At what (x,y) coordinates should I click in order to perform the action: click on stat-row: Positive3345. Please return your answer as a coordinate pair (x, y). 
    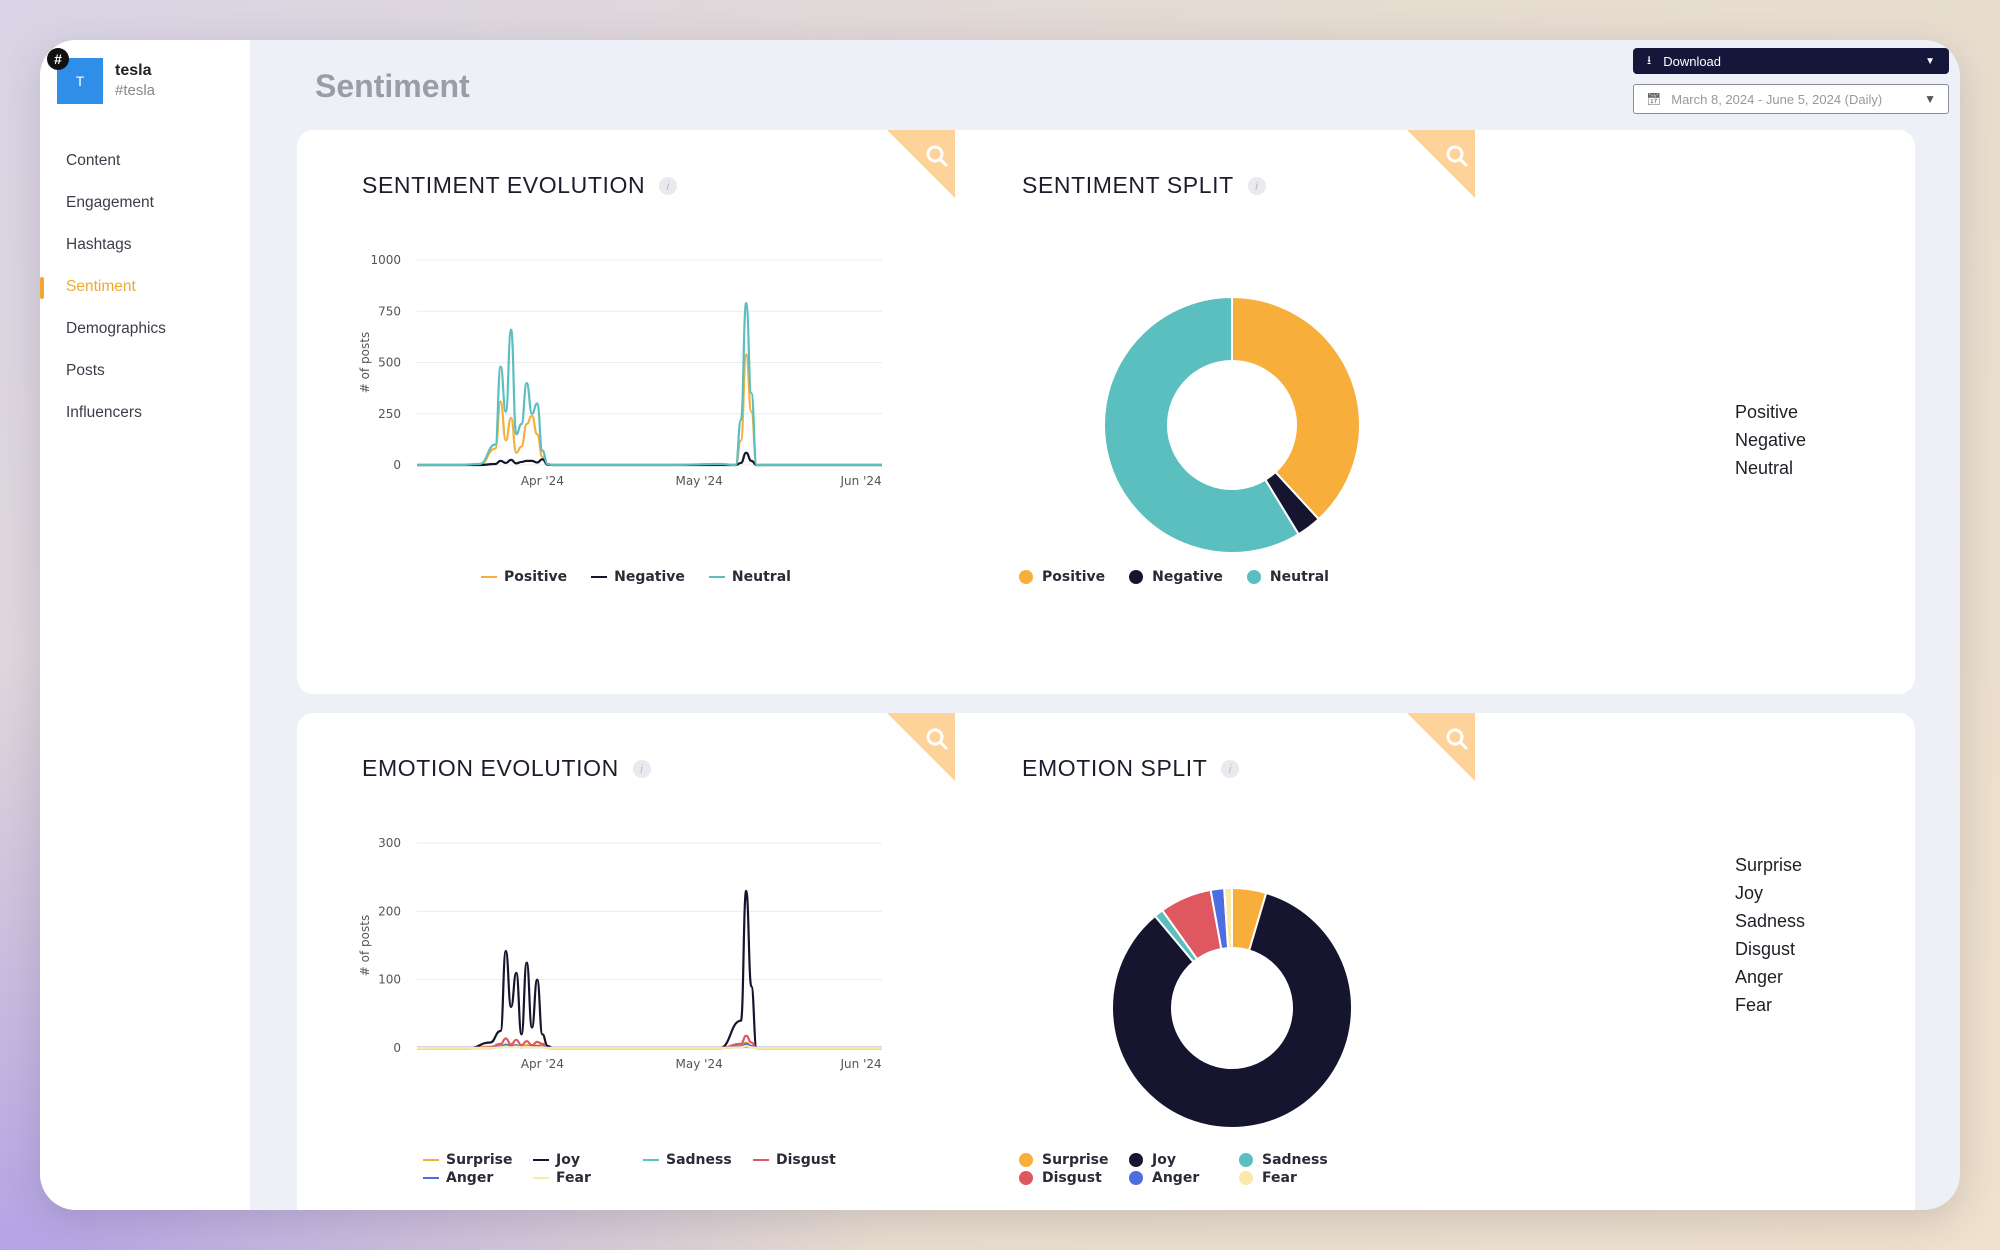
    Looking at the image, I should click on (1847, 412).